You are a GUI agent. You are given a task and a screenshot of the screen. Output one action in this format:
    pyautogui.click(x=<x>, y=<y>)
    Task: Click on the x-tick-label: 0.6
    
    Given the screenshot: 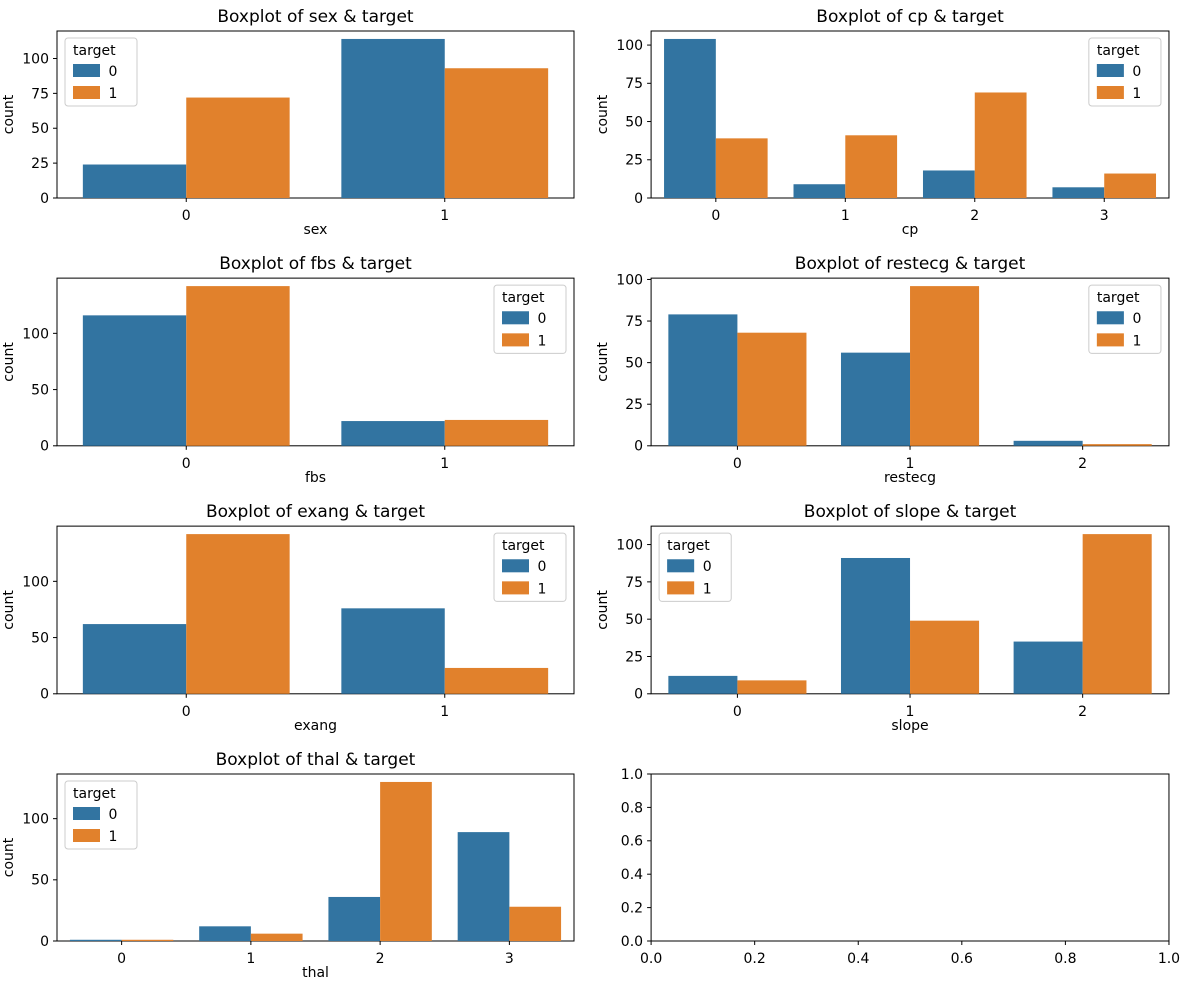 What is the action you would take?
    pyautogui.click(x=962, y=959)
    